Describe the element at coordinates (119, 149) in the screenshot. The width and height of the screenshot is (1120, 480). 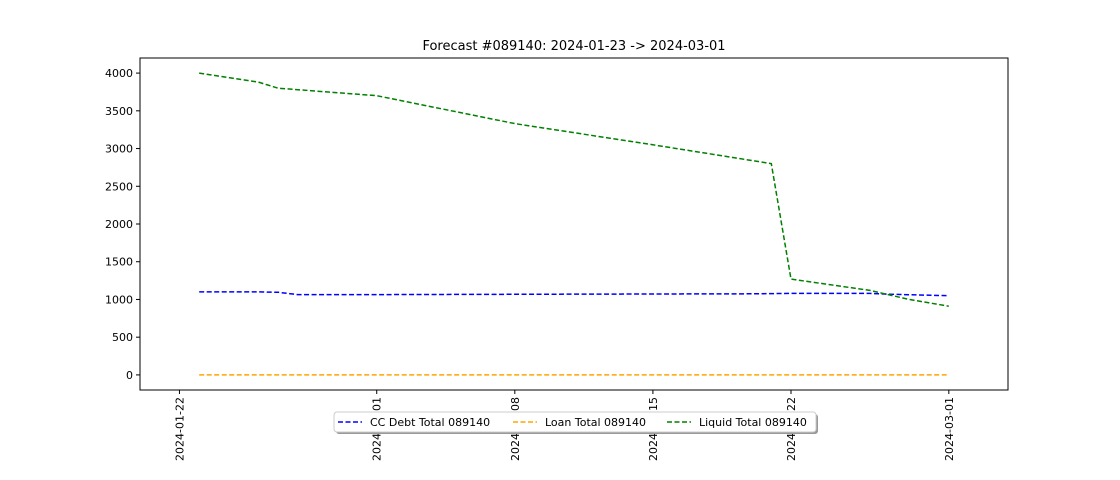
I see `y-tick-label: 3000` at that location.